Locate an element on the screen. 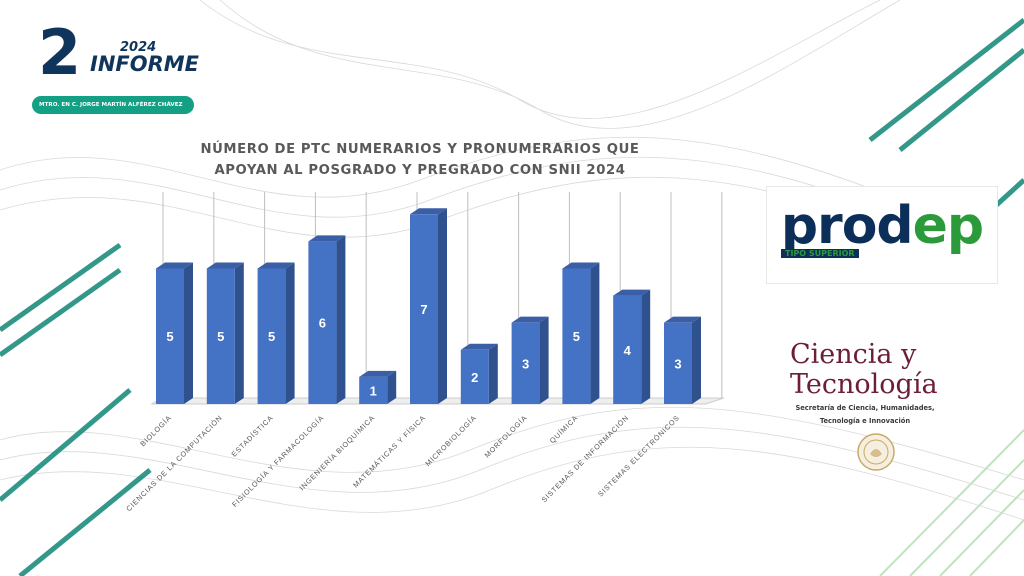 The image size is (1024, 576). data-label: 1 is located at coordinates (373, 390).